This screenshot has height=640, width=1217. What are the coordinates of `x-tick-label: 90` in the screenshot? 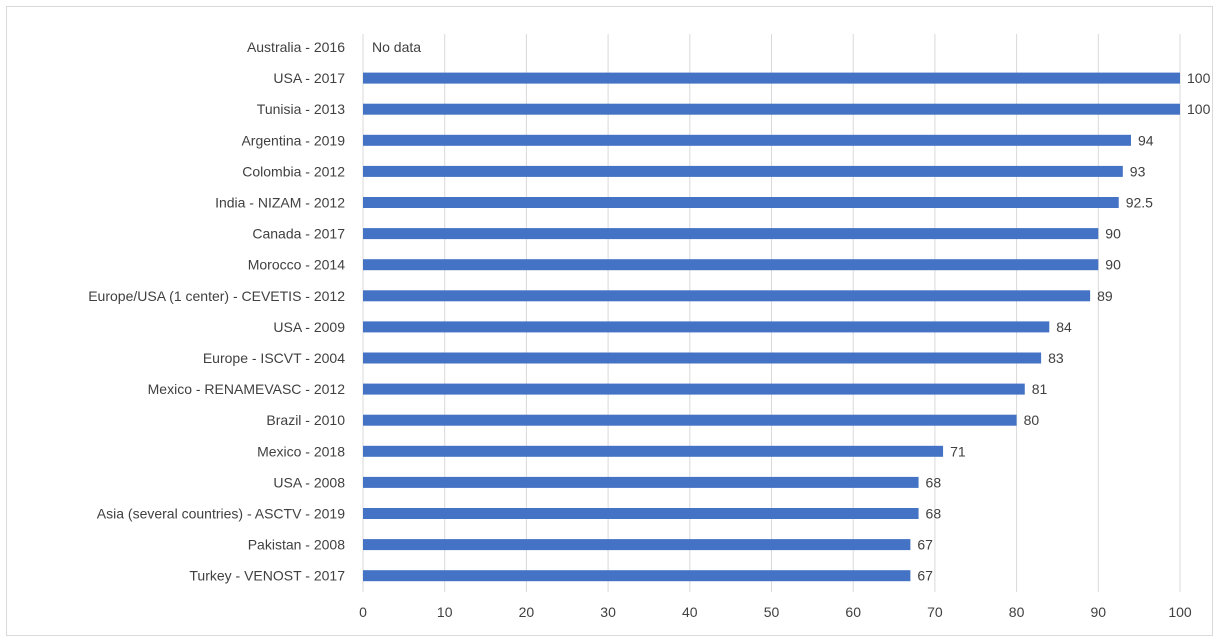 It's located at (1099, 612).